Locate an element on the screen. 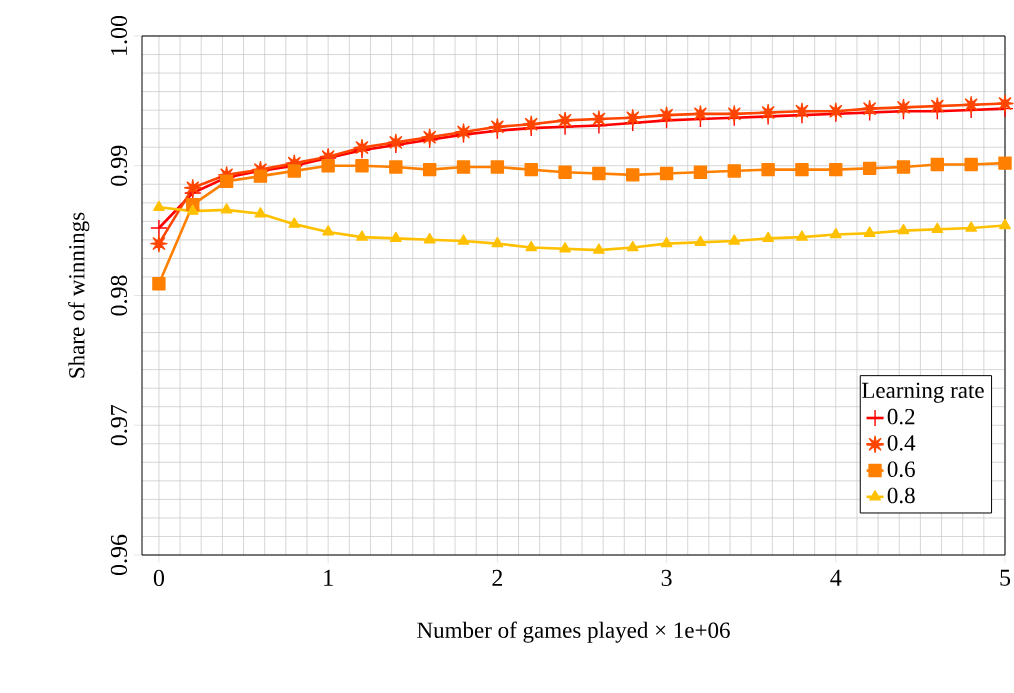  y-tick-label: 0.98 is located at coordinates (119, 295).